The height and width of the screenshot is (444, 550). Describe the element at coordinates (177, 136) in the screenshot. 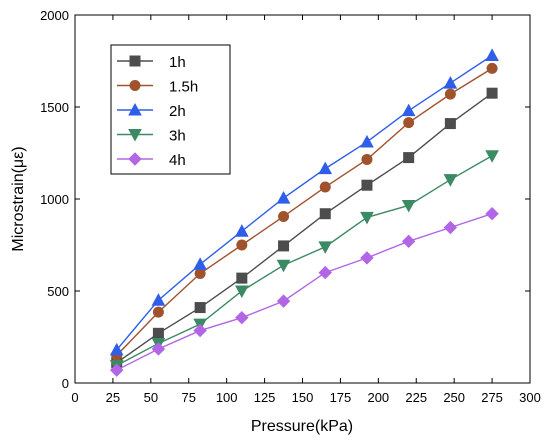

I see `legend-label: 3h` at that location.